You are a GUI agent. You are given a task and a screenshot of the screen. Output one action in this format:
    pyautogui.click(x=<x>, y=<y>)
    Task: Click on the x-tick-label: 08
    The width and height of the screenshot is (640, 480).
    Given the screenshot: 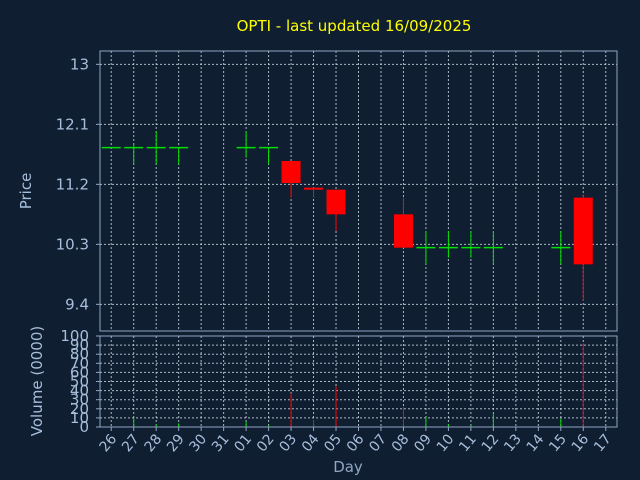 What is the action you would take?
    pyautogui.click(x=401, y=443)
    